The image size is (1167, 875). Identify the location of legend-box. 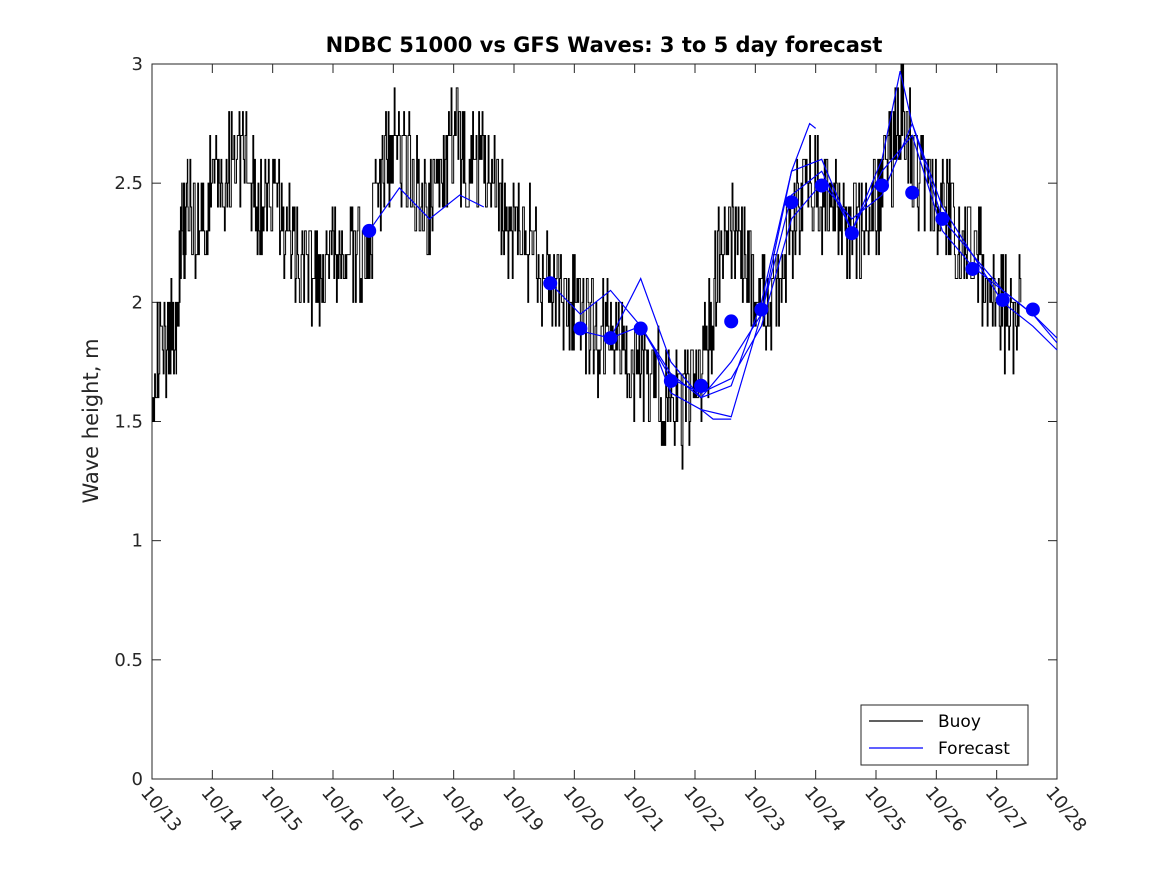
(944, 735).